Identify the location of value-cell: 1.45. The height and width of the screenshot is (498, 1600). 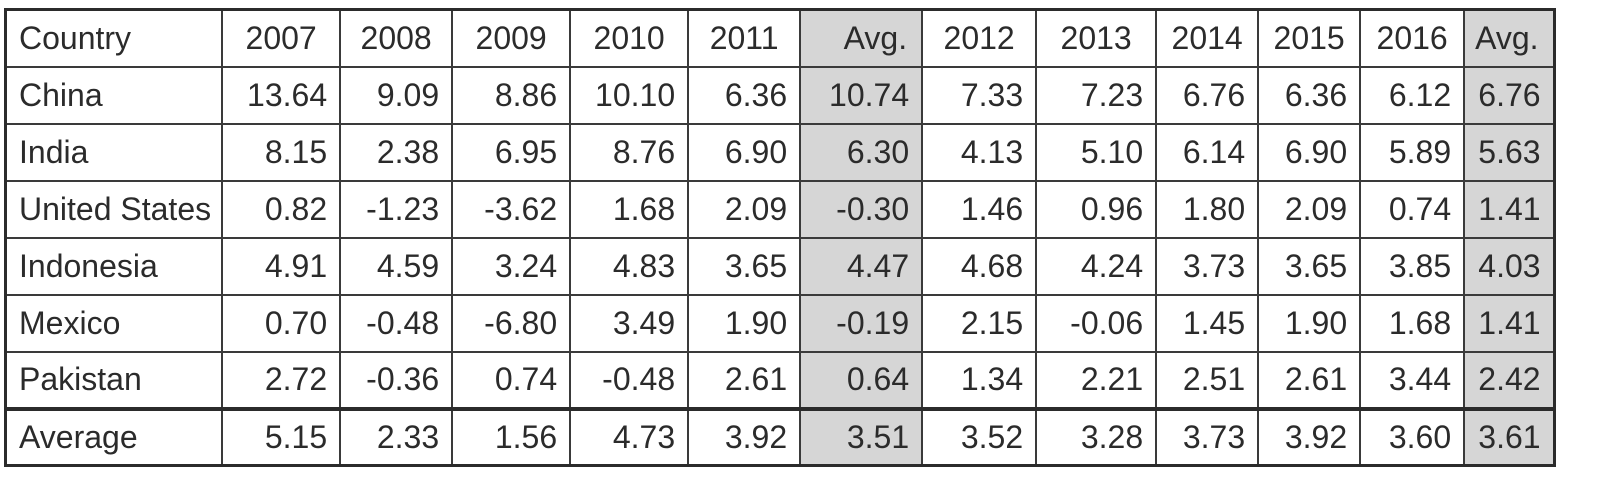
(1207, 323).